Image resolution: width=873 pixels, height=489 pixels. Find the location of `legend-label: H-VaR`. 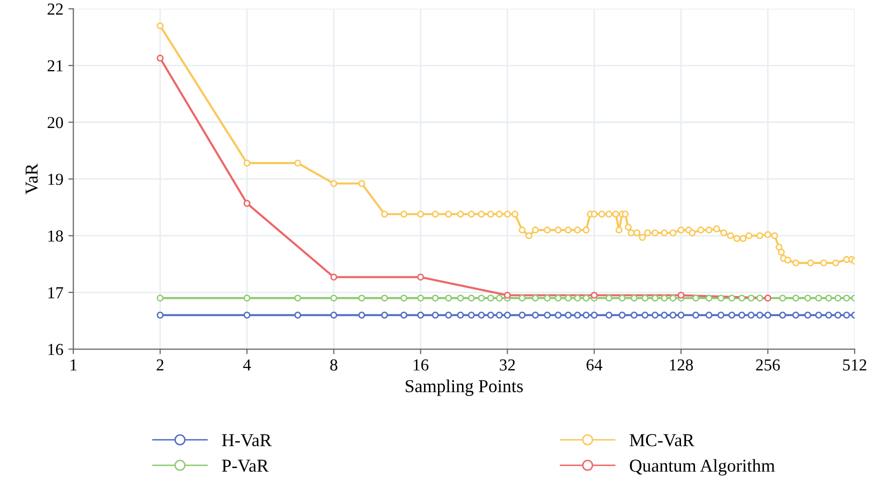

legend-label: H-VaR is located at coordinates (247, 440).